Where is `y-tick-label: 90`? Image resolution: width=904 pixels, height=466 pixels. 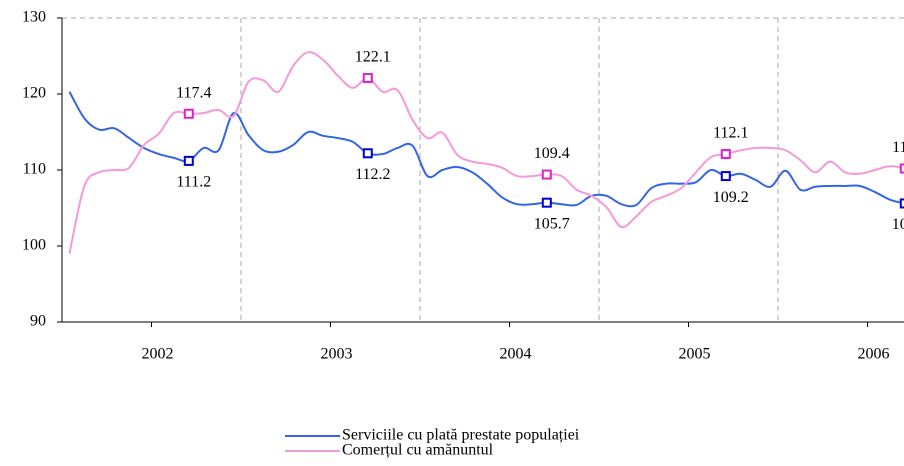 y-tick-label: 90 is located at coordinates (38, 321).